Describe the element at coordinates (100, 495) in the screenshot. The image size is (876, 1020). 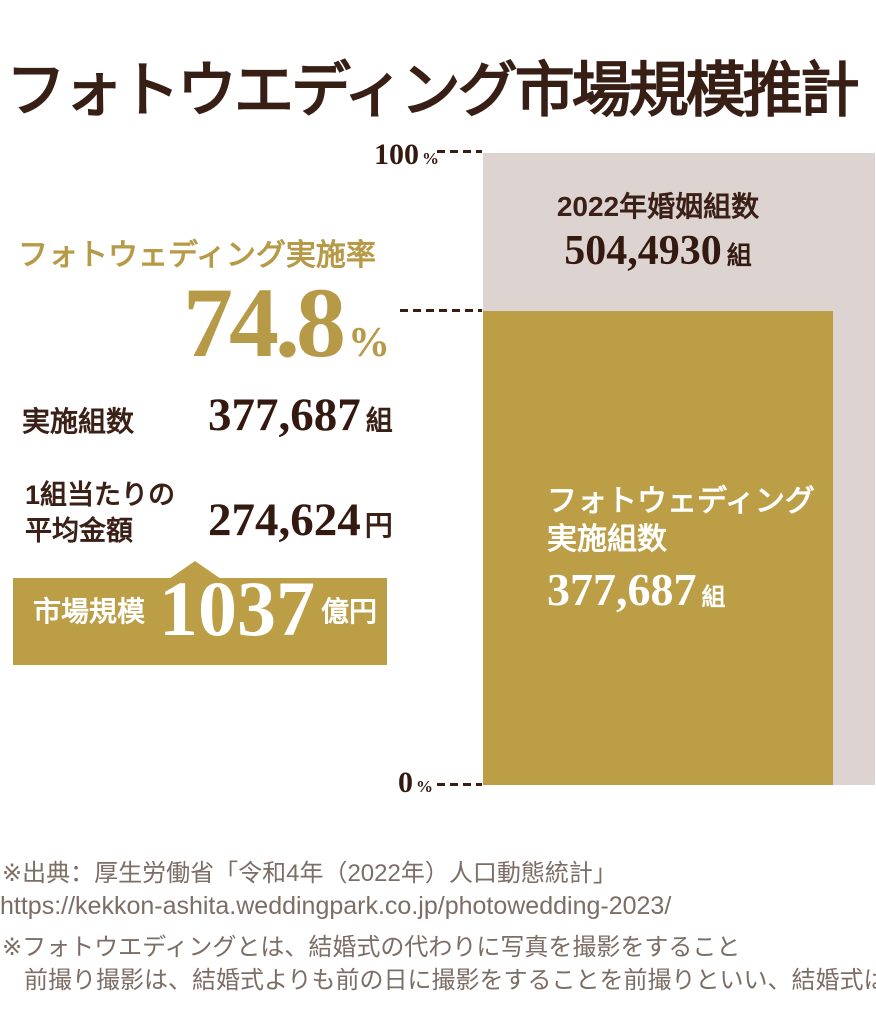
I see `average-price-label-line1: 1組当たりの` at that location.